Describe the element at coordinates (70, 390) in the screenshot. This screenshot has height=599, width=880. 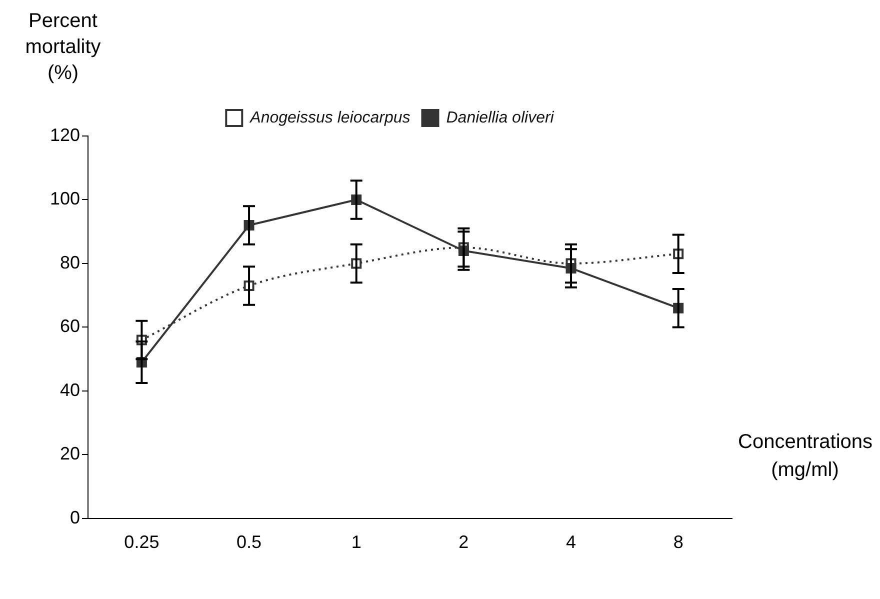
I see `y-tick-label: 40` at that location.